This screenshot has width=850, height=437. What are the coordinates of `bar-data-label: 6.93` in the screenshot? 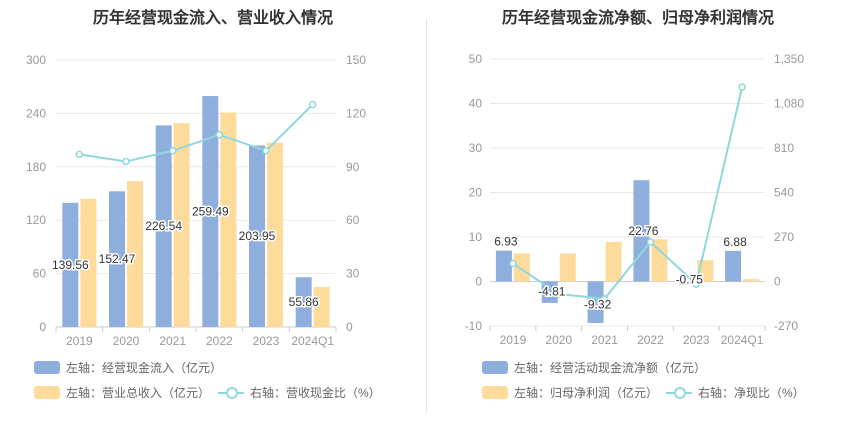 It's located at (506, 242).